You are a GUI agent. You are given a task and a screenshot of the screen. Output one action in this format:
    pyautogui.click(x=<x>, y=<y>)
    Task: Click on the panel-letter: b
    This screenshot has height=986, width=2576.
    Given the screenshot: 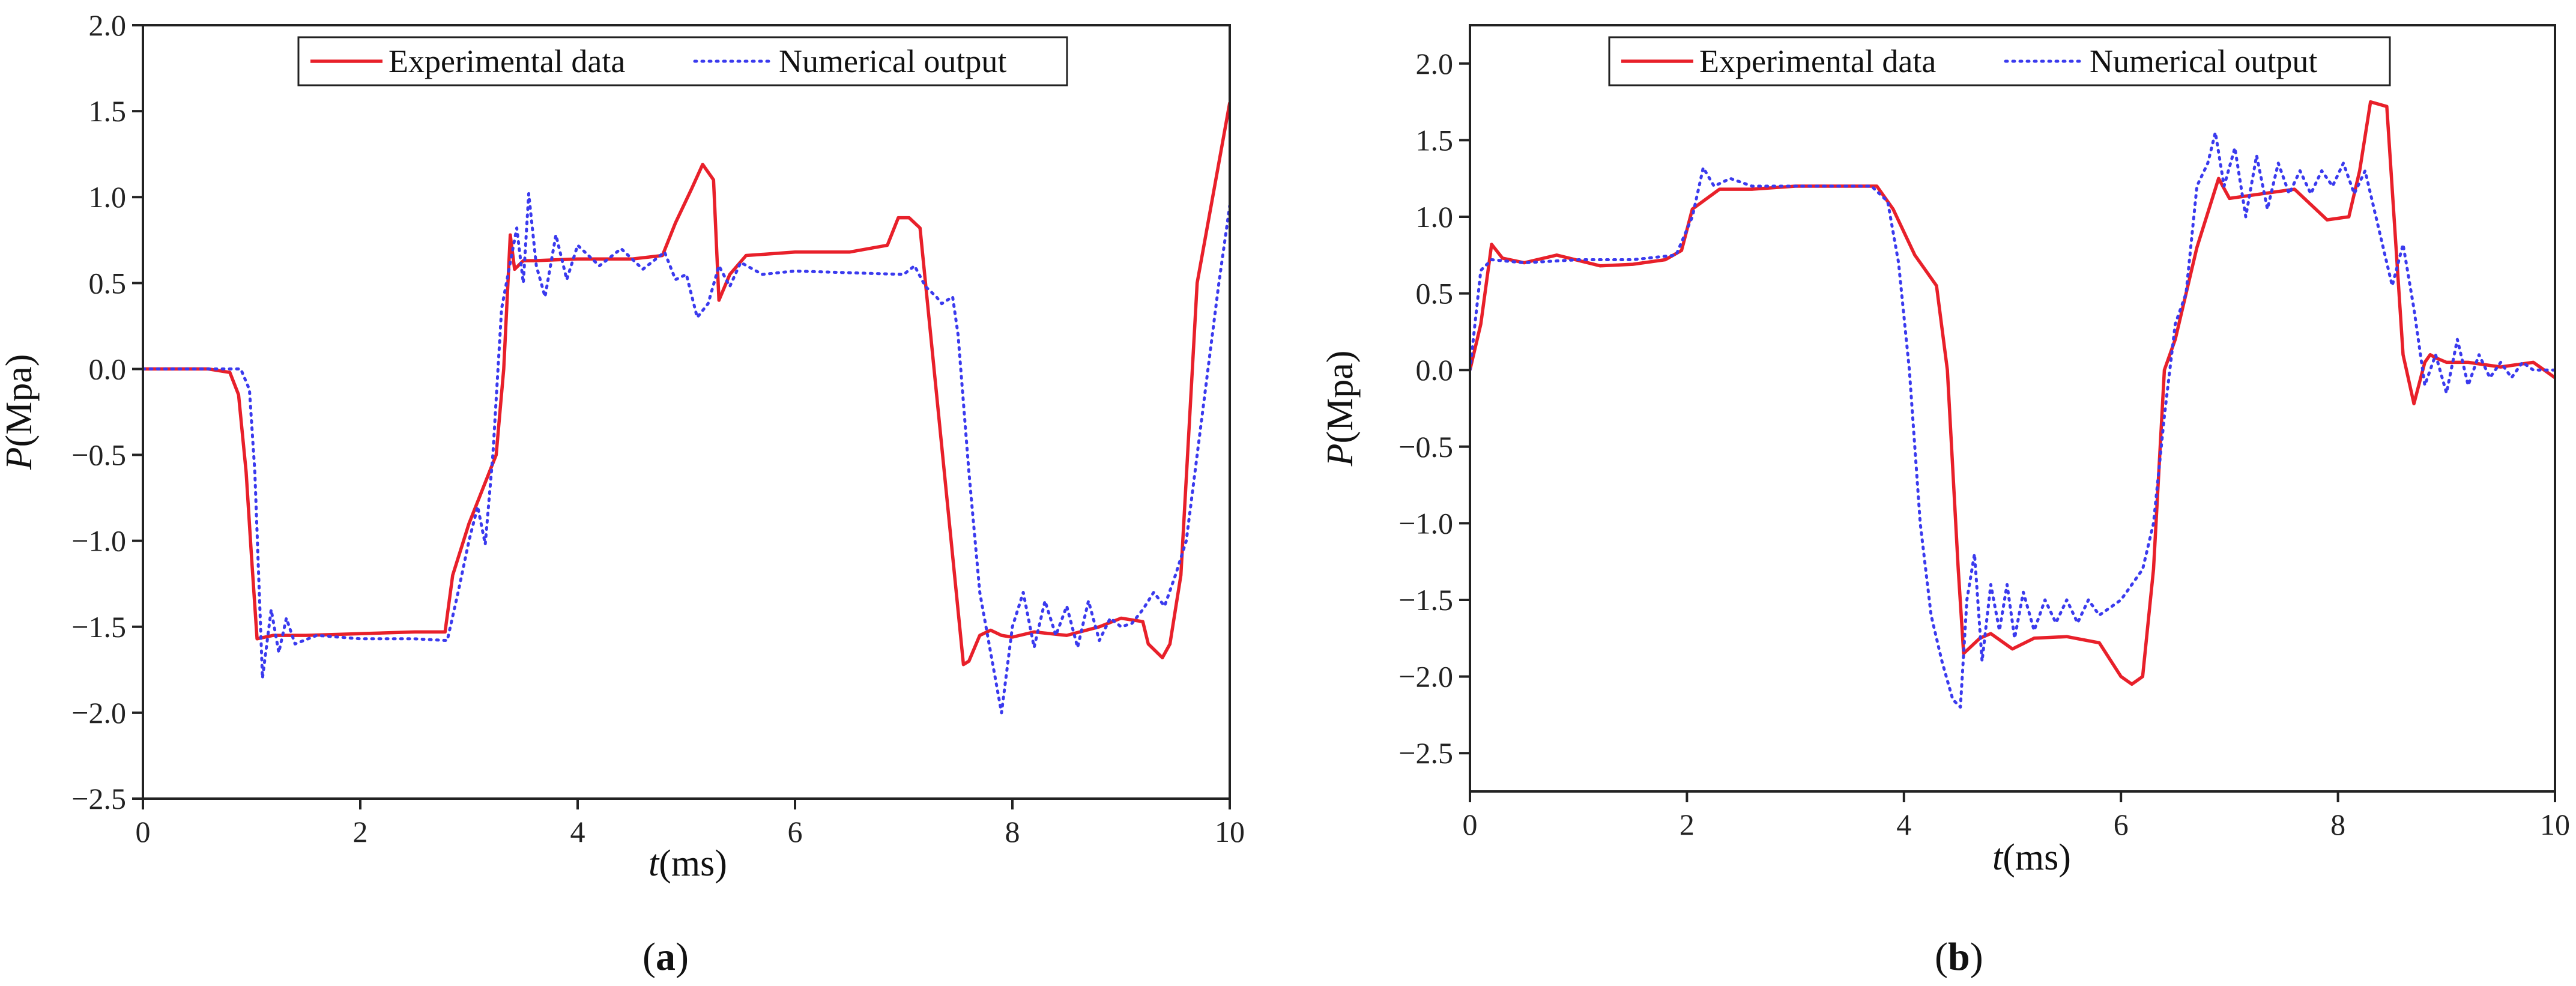 What is the action you would take?
    pyautogui.click(x=1959, y=957)
    